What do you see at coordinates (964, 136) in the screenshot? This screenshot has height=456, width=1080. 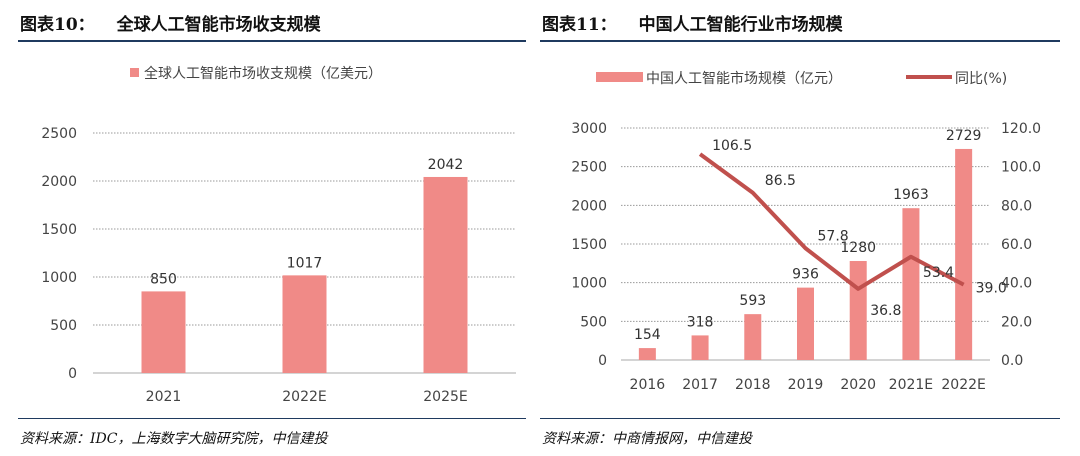 I see `bar-value-label: 2729` at bounding box center [964, 136].